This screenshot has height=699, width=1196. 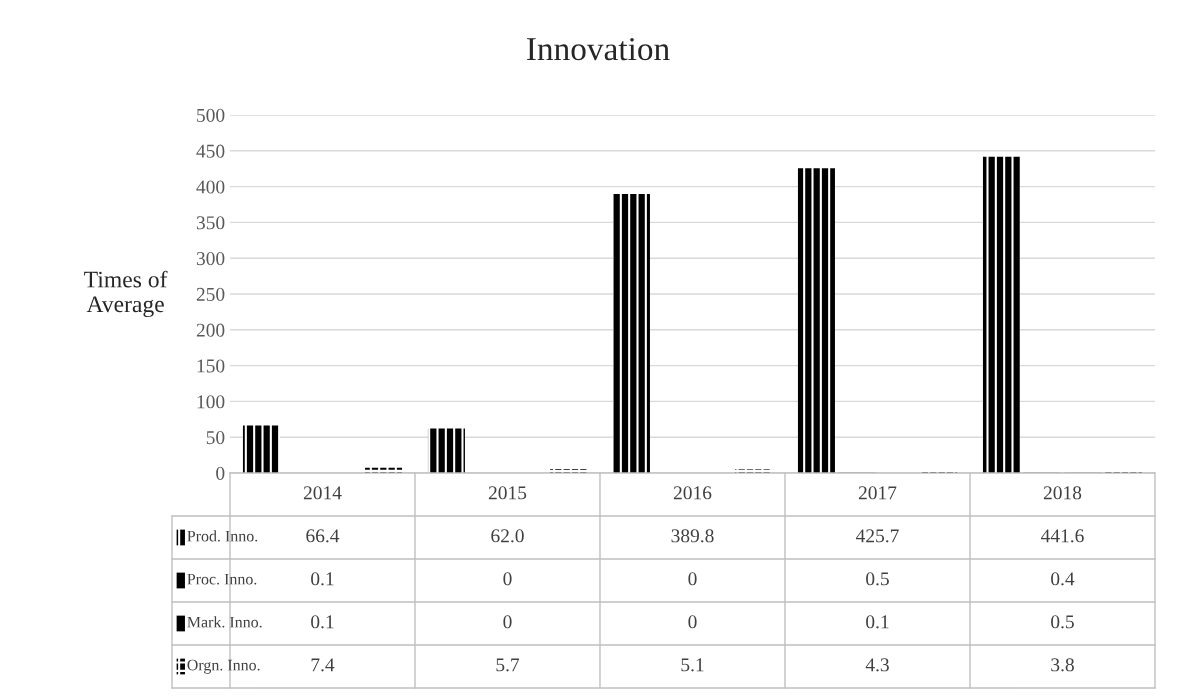 I want to click on data-label: 3.8, so click(x=1062, y=665).